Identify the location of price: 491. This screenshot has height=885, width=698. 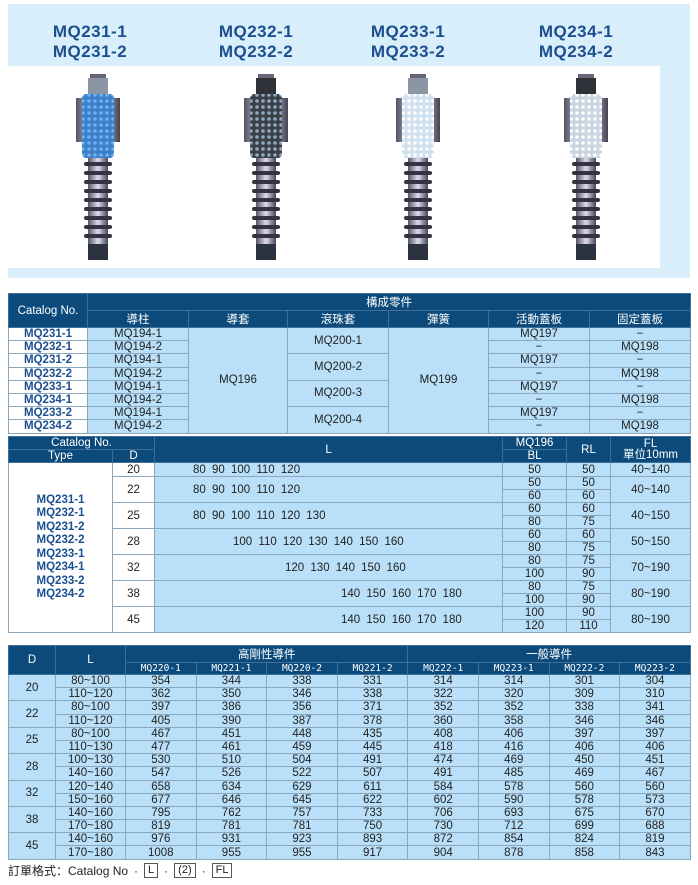
(443, 773).